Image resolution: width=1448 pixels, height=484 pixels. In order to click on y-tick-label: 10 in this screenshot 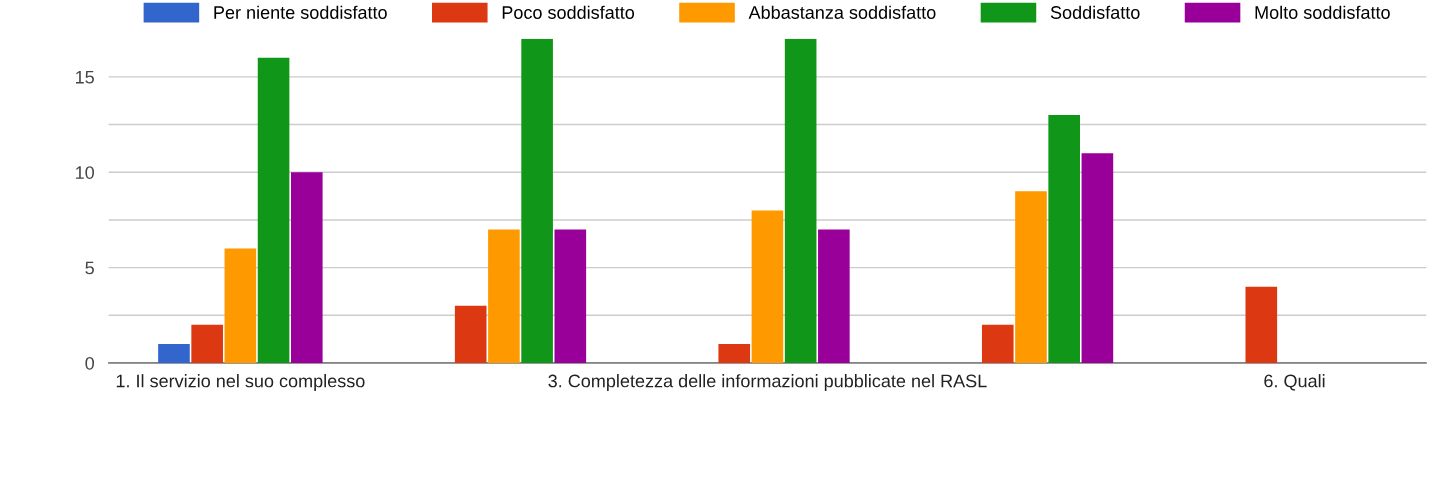, I will do `click(85, 172)`.